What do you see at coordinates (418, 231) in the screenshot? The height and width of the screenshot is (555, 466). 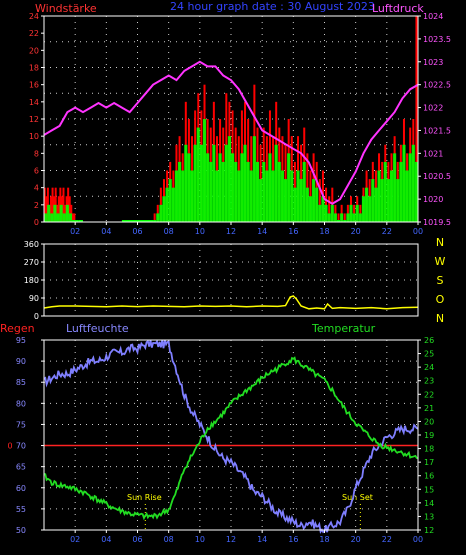 I see `x-tick-label: 00` at bounding box center [418, 231].